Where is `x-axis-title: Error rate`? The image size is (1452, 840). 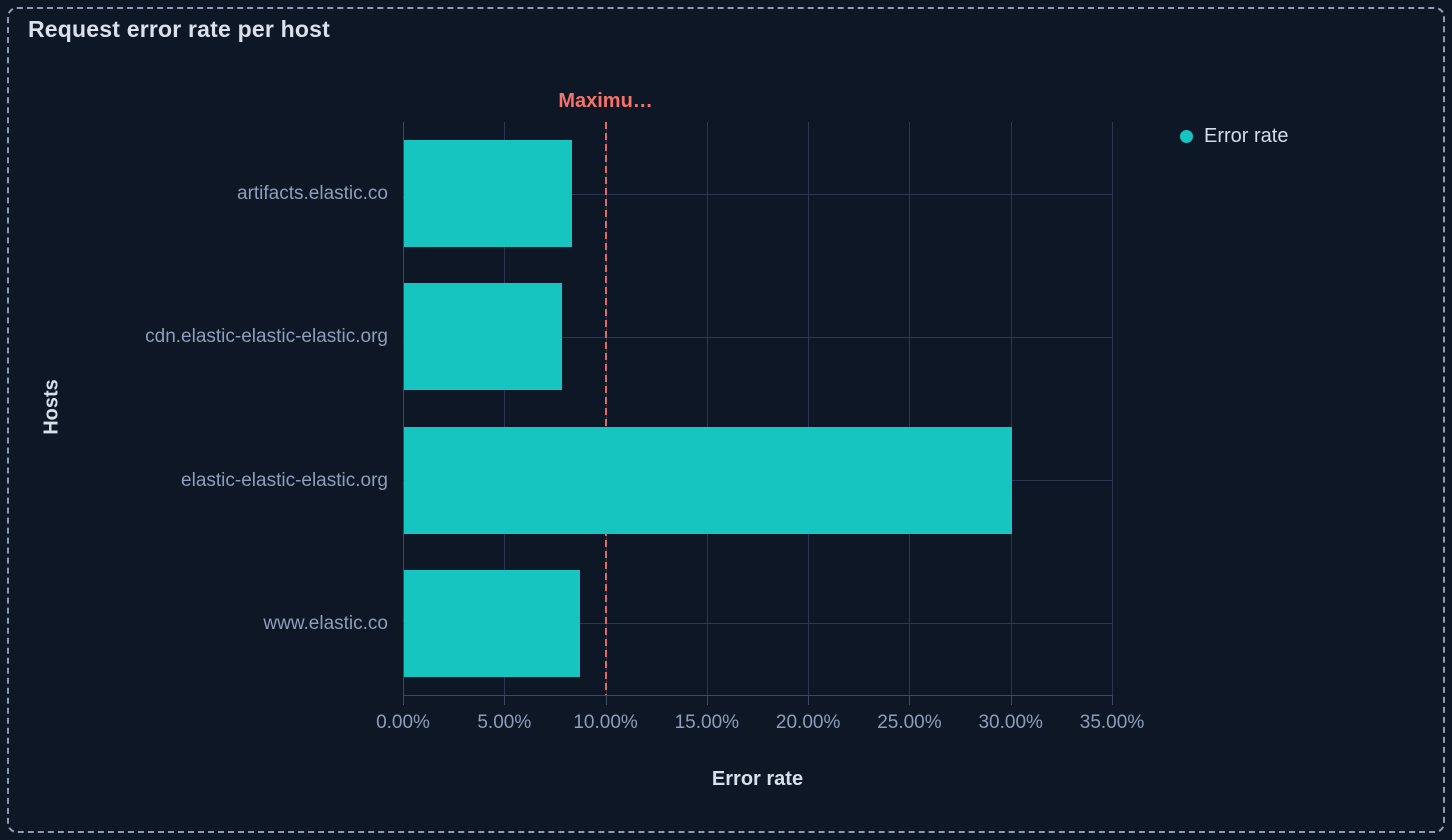 x-axis-title: Error rate is located at coordinates (757, 779).